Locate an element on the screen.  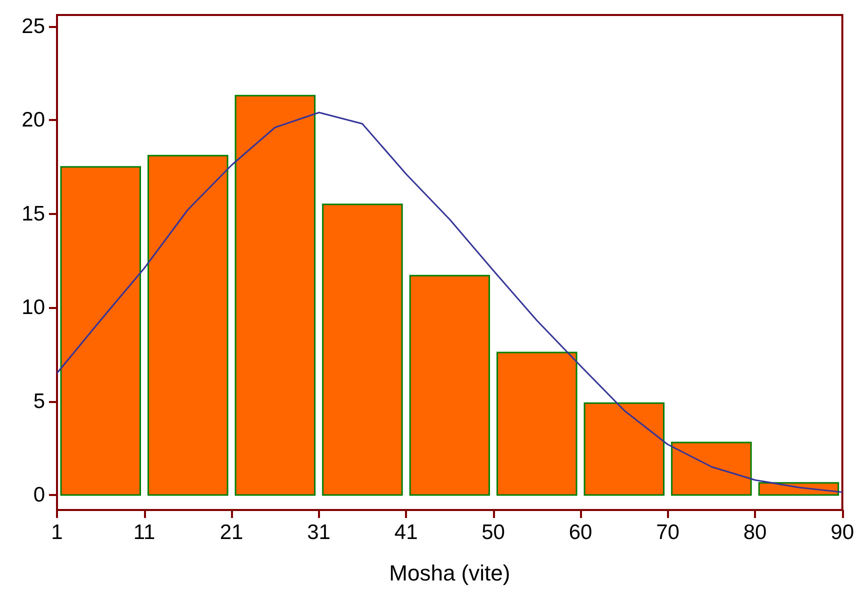
x-tick-label: 70 is located at coordinates (668, 532).